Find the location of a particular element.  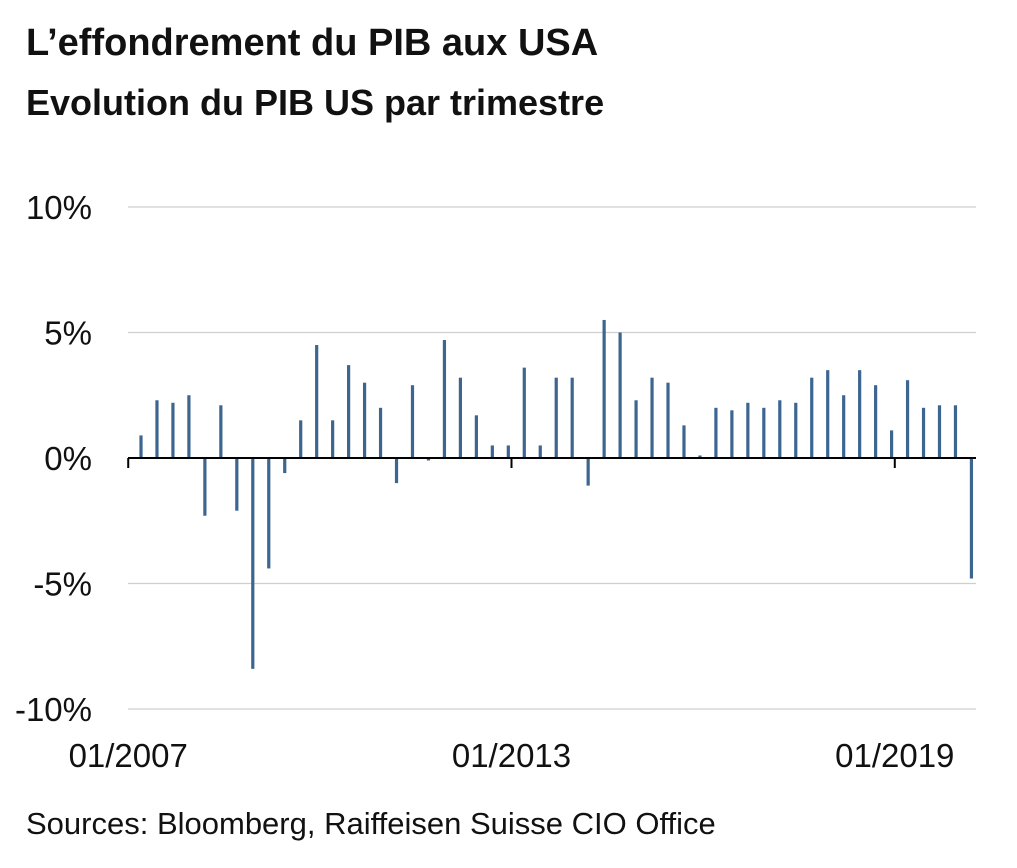

bar-2013Q3 is located at coordinates (556, 417).